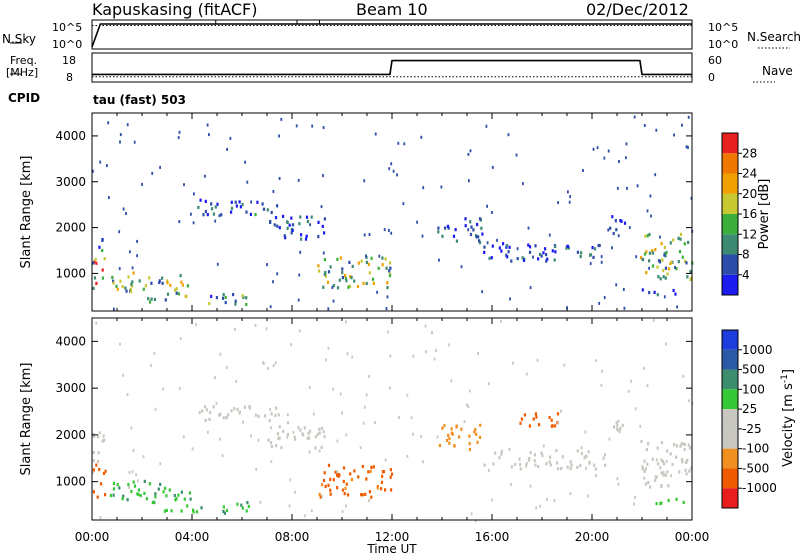 The image size is (800, 554). Describe the element at coordinates (22, 72) in the screenshot. I see `freq-unit-label: [MHz]` at that location.